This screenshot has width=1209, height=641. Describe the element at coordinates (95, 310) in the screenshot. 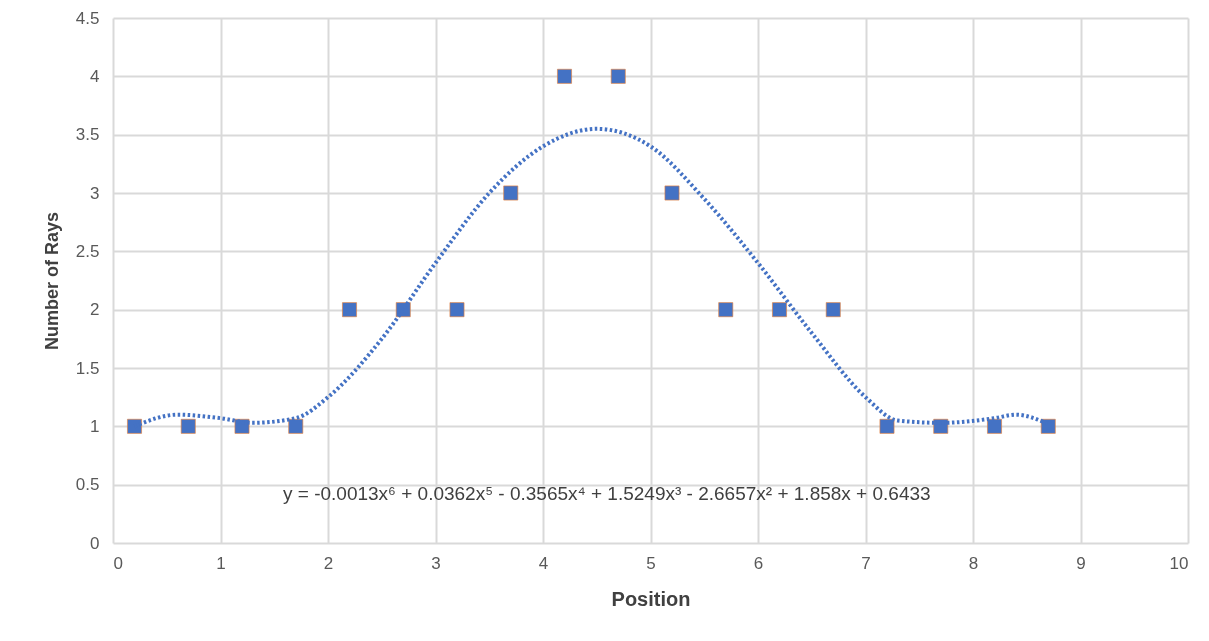

I see `y-tick-label: 2` at that location.